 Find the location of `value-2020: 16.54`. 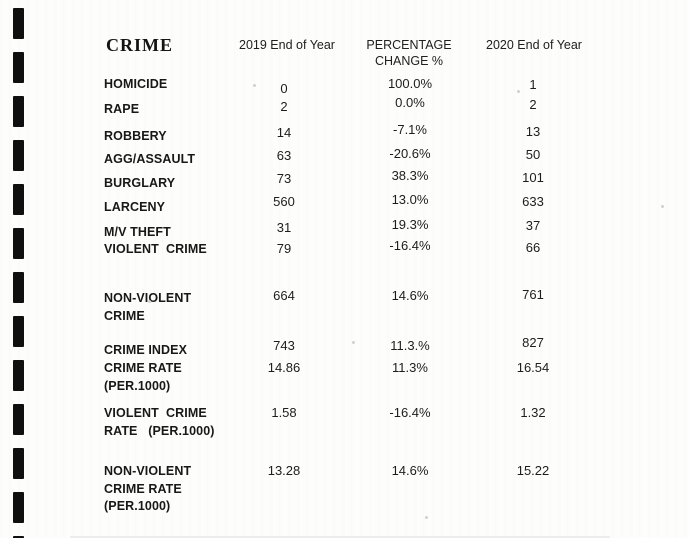

value-2020: 16.54 is located at coordinates (533, 367).